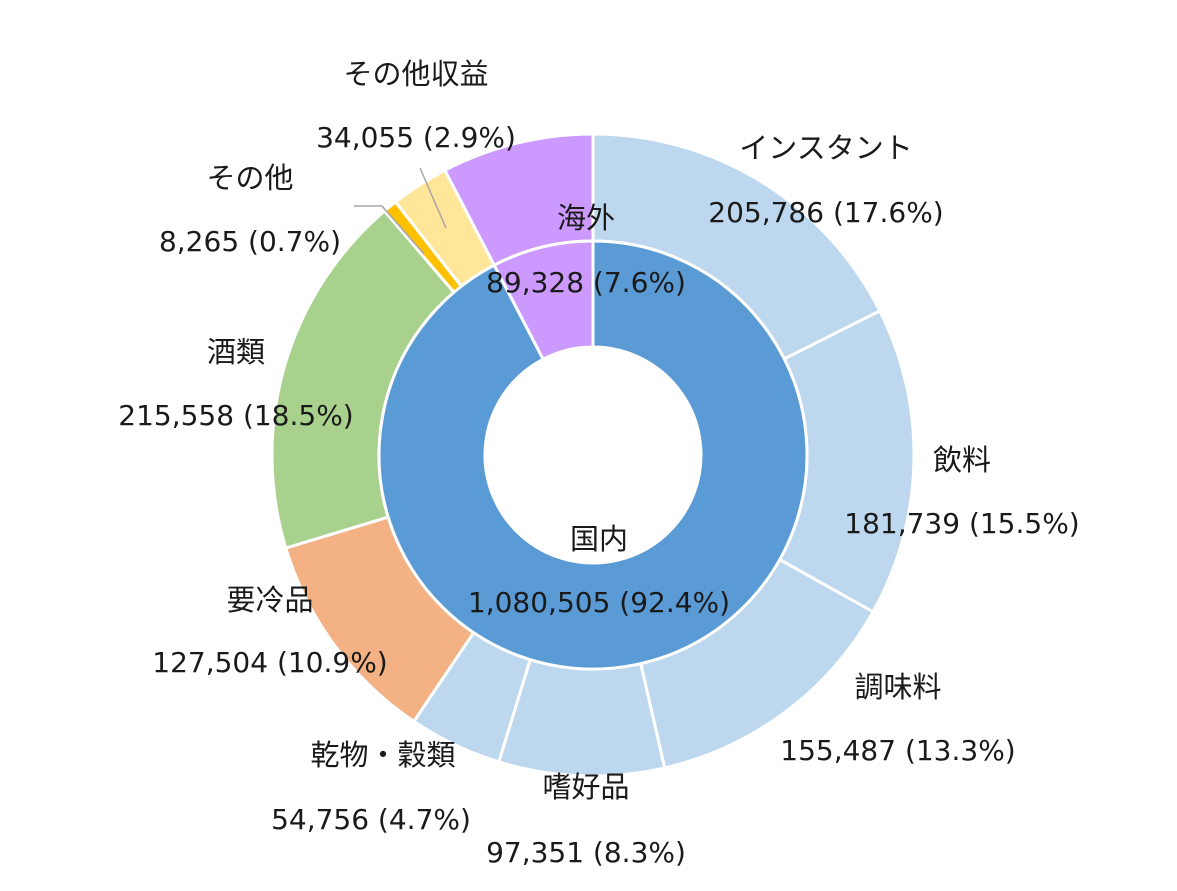 This screenshot has width=1177, height=891. Describe the element at coordinates (382, 755) in the screenshot. I see `label-dried-grains-name: 乾物・穀類` at that location.